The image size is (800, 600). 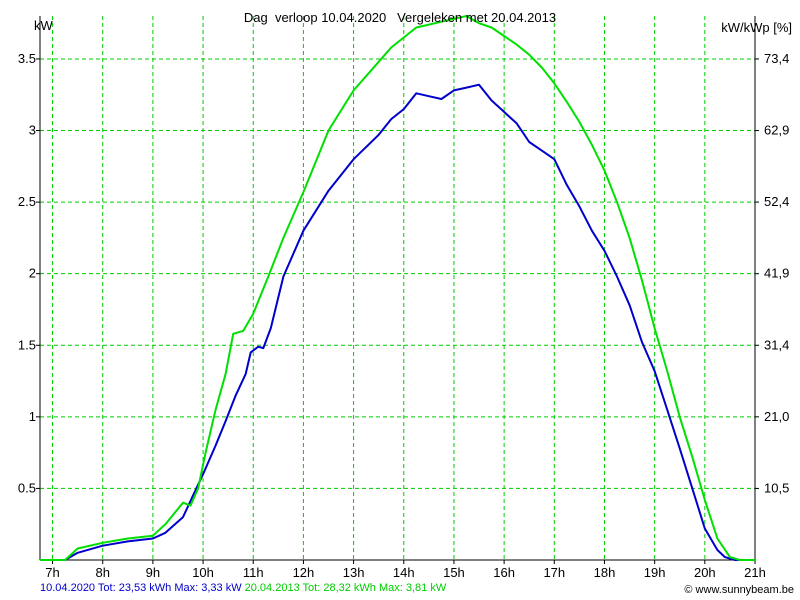 What do you see at coordinates (345, 588) in the screenshot?
I see `legend-series-2013: 20.04.2013 Tot: 28,32 kWh Max: 3,81 kW` at bounding box center [345, 588].